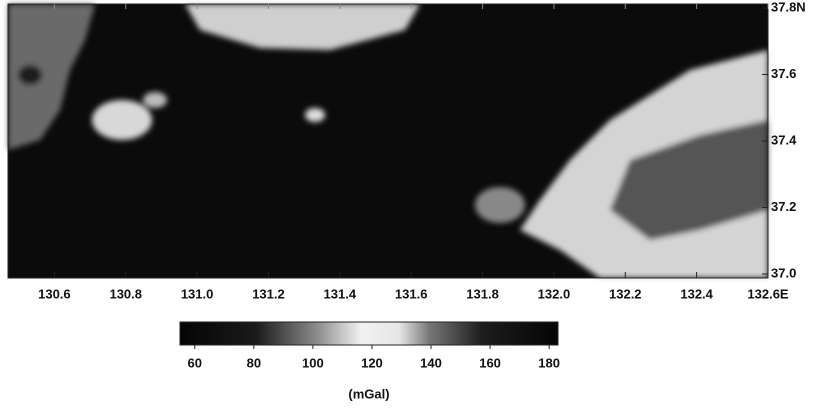  Describe the element at coordinates (788, 7) in the screenshot. I see `y-tick-label: 37.8N` at that location.